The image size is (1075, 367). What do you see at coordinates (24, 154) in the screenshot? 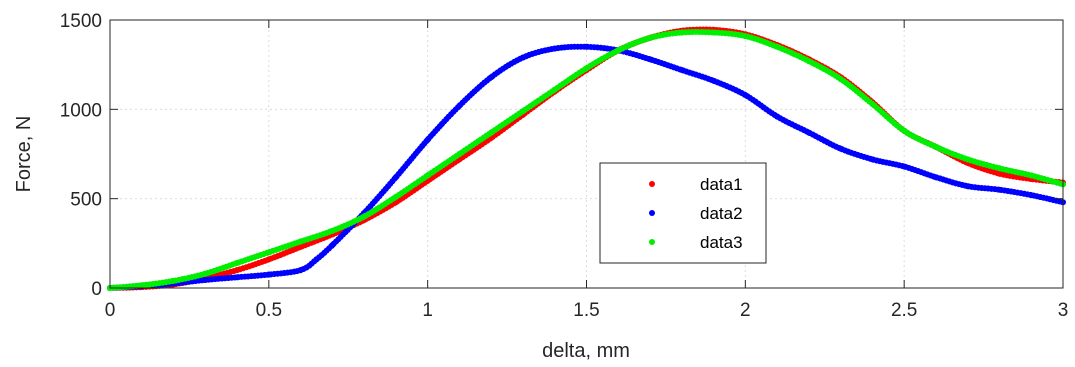
I see `y-axis-label: Force, N` at bounding box center [24, 154].